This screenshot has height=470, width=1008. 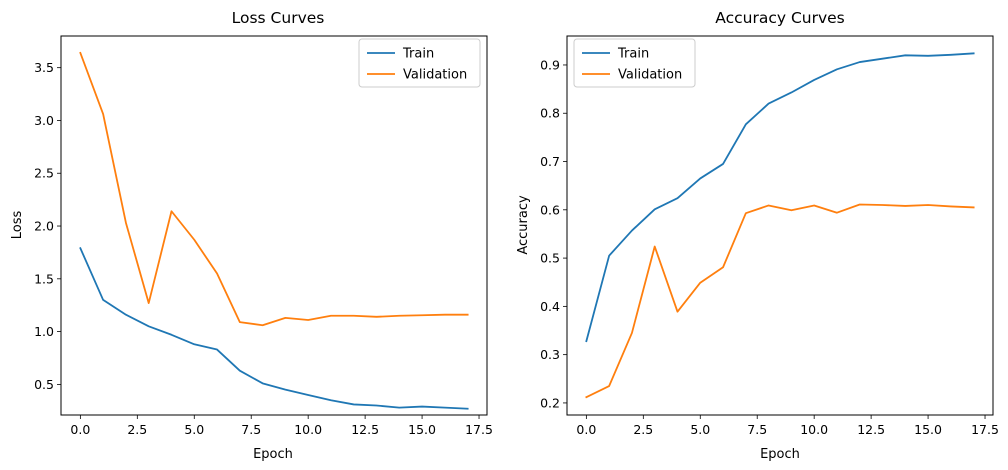 I want to click on loss-y-tick-label: 2.0, so click(x=44, y=226).